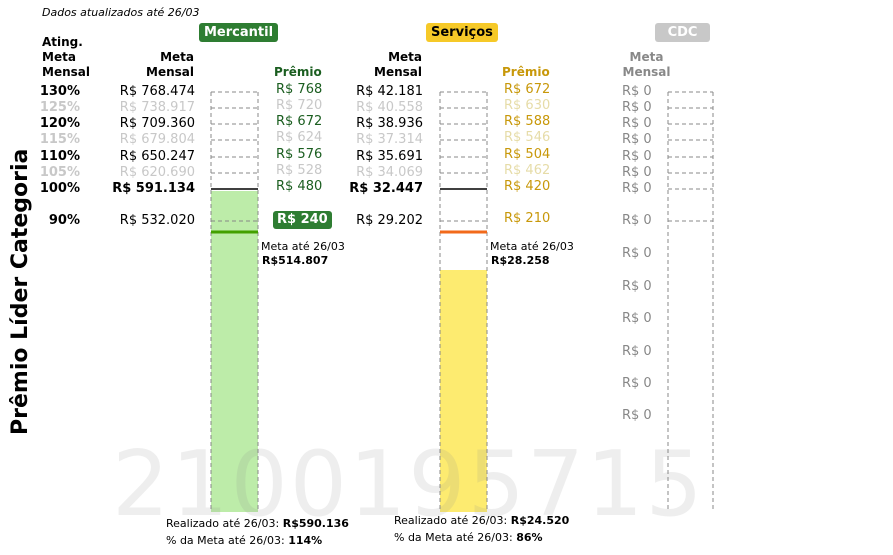 This screenshot has width=893, height=555. I want to click on level-label: 115%, so click(59, 139).